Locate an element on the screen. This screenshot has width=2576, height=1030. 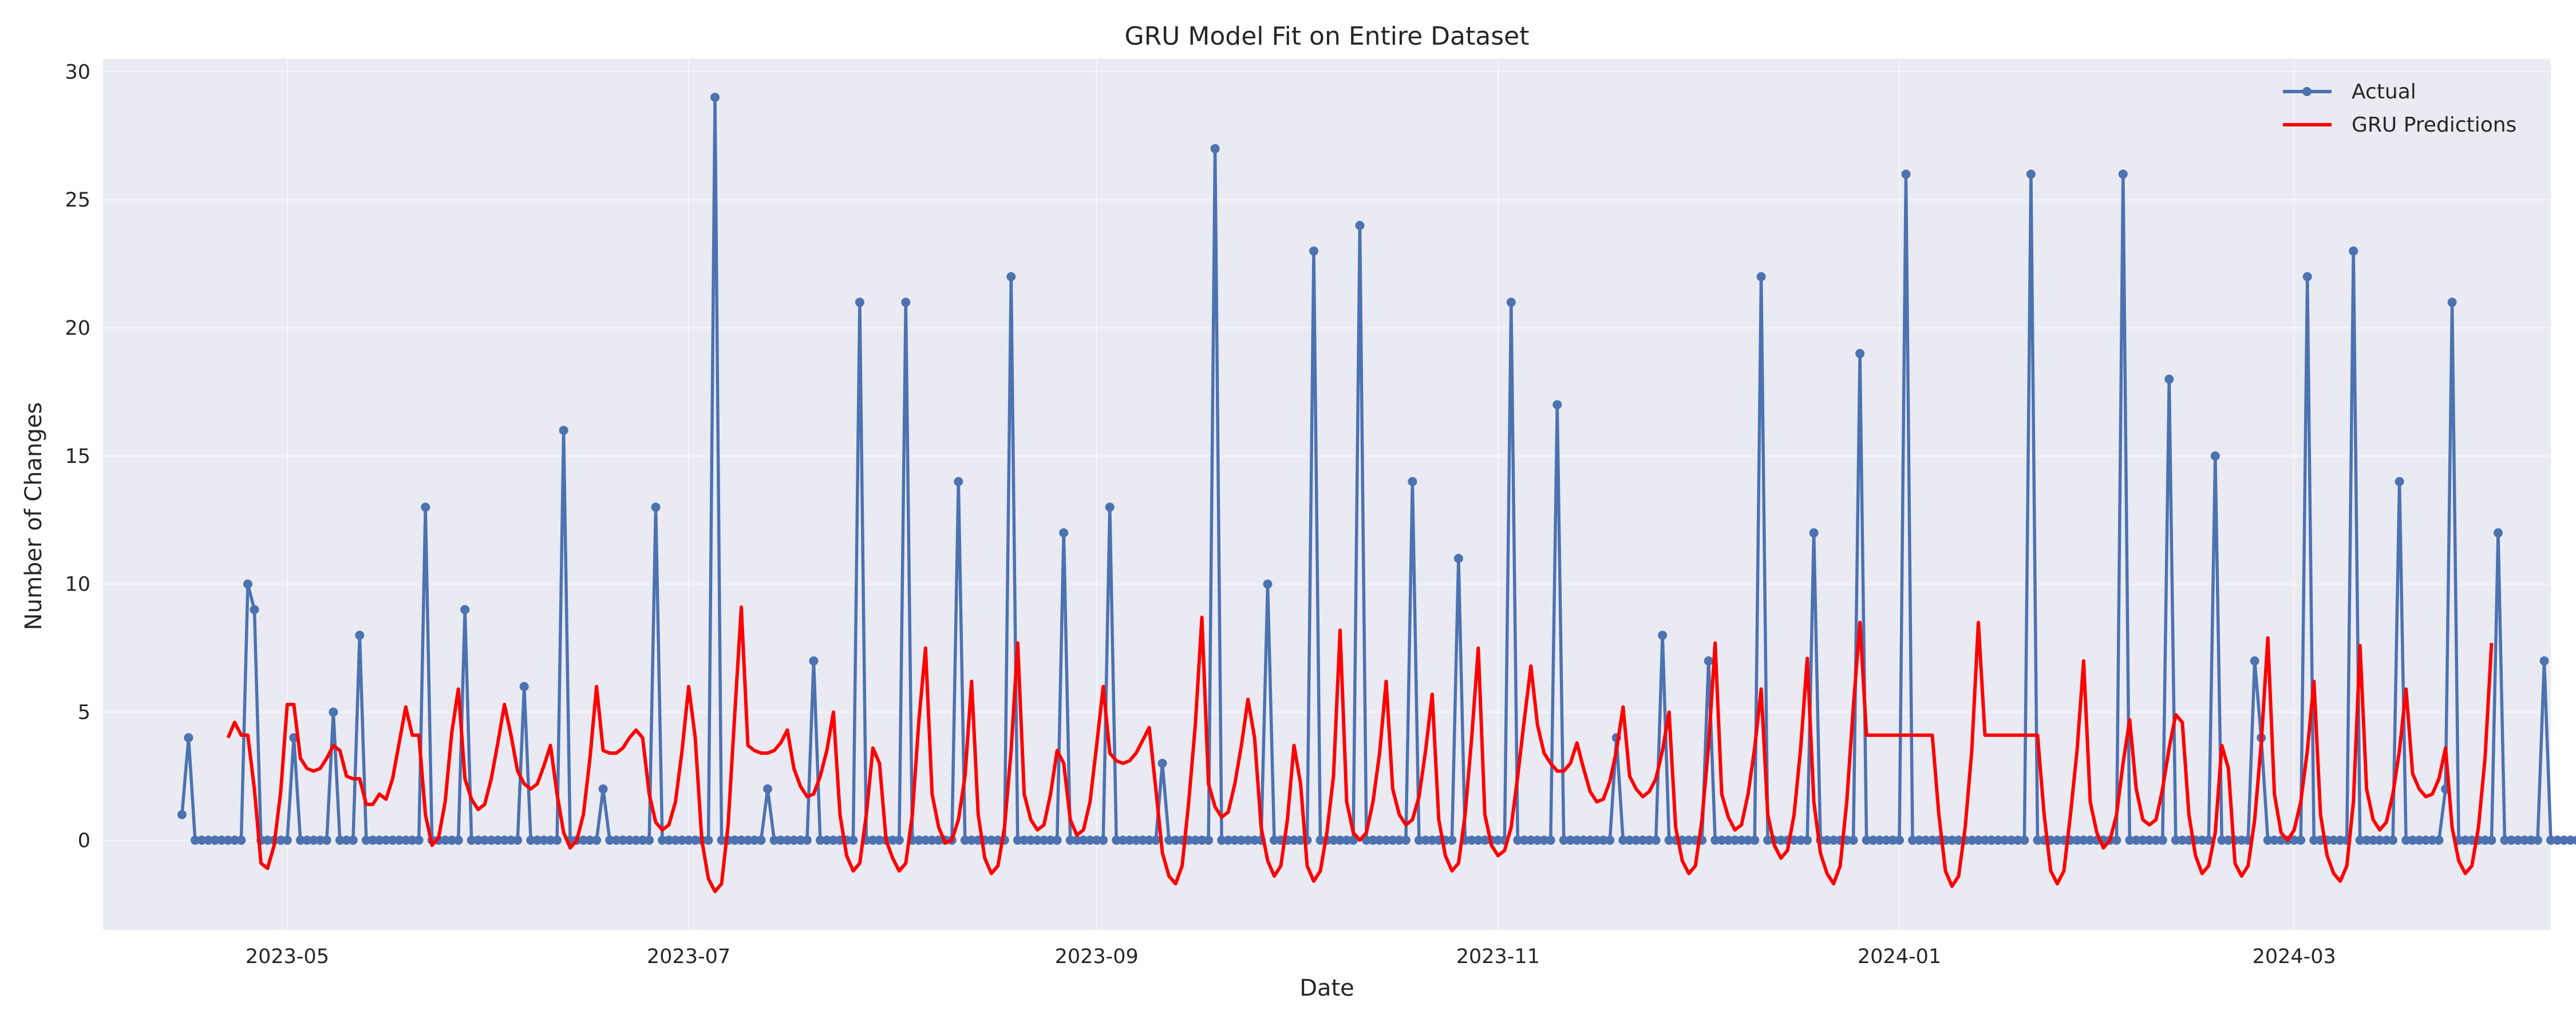
y-tick-label: 5 is located at coordinates (84, 713).